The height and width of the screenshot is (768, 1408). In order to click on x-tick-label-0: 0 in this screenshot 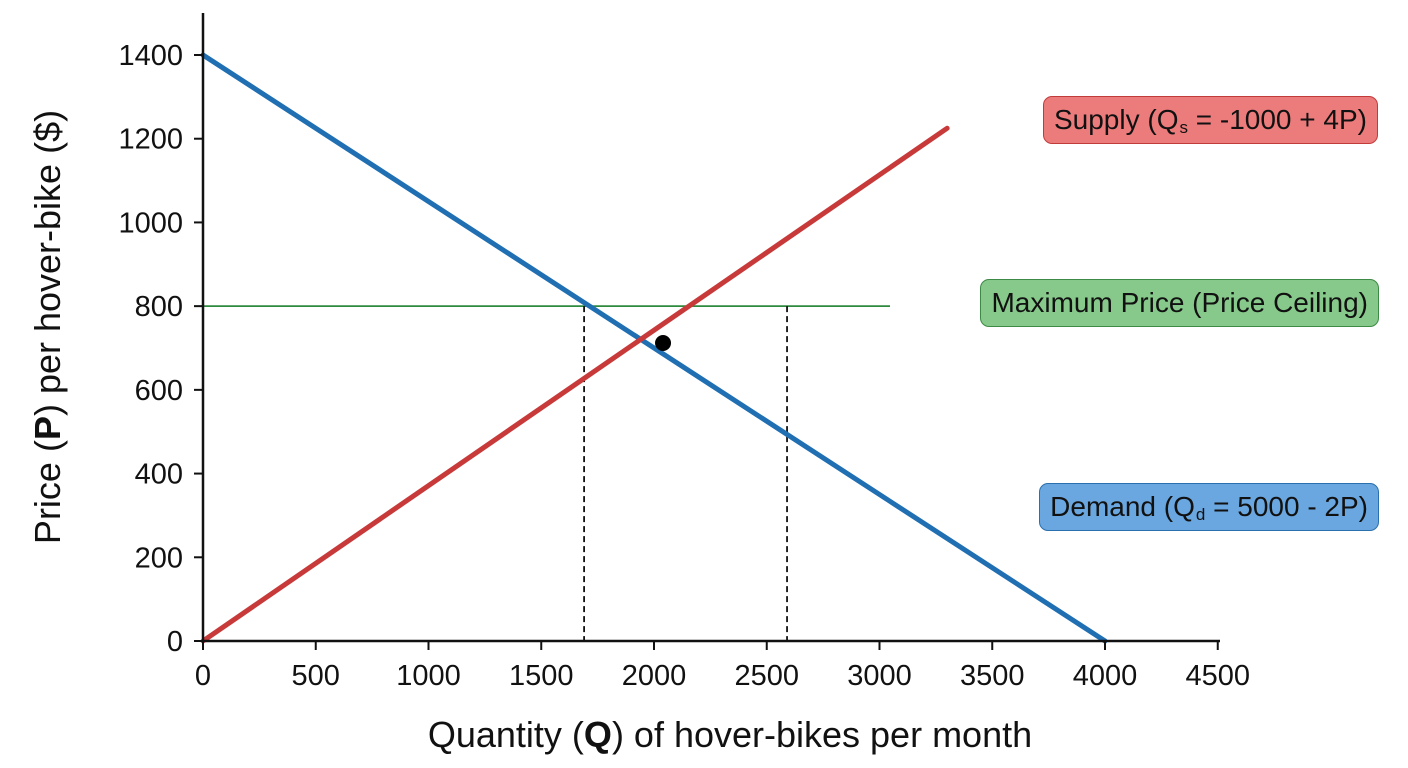, I will do `click(203, 676)`.